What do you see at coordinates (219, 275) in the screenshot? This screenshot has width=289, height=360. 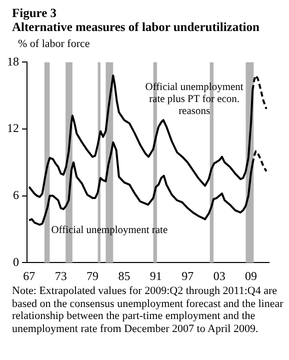 I see `x-tick-label: 03` at bounding box center [219, 275].